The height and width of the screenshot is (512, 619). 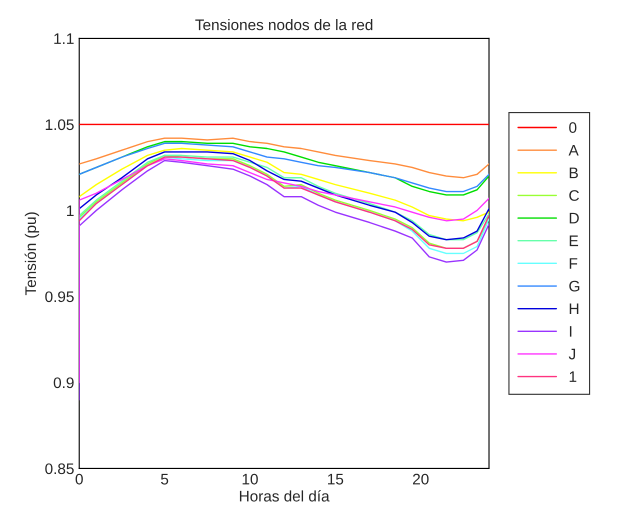 I want to click on legend-label: 0, so click(x=572, y=127).